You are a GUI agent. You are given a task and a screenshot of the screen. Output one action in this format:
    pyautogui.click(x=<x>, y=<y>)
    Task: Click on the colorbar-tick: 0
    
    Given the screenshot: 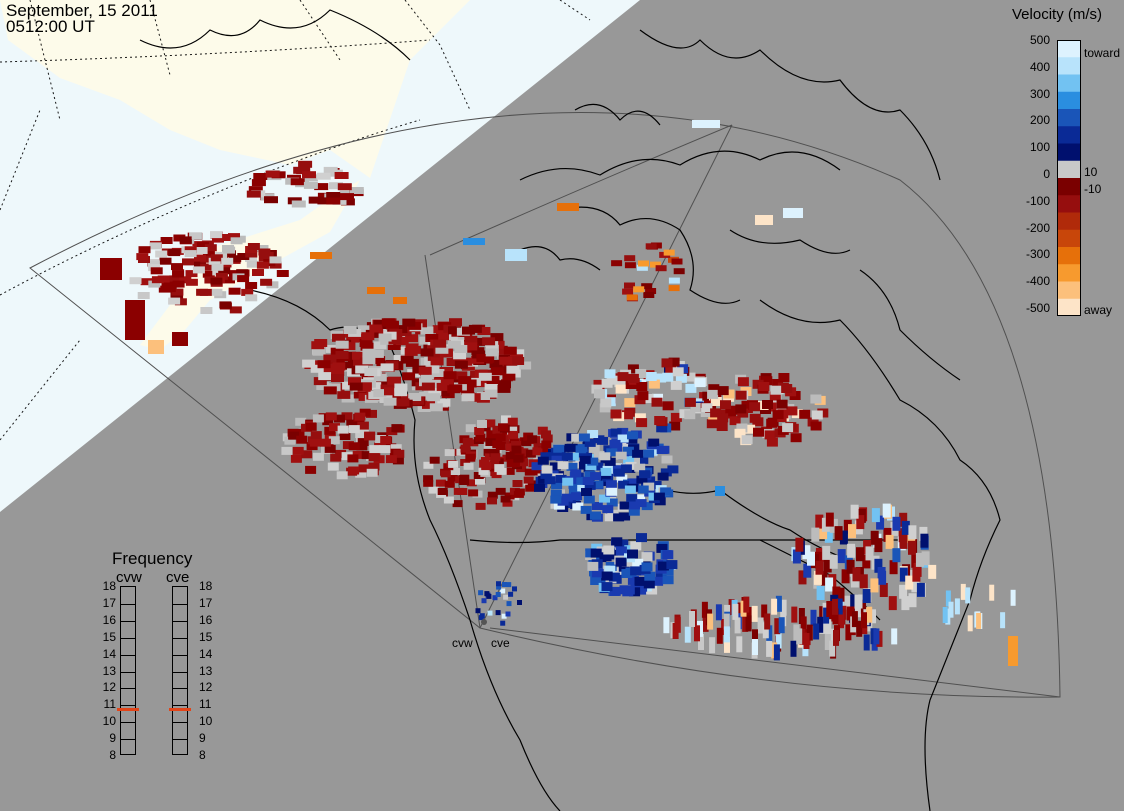 What is the action you would take?
    pyautogui.click(x=1046, y=174)
    